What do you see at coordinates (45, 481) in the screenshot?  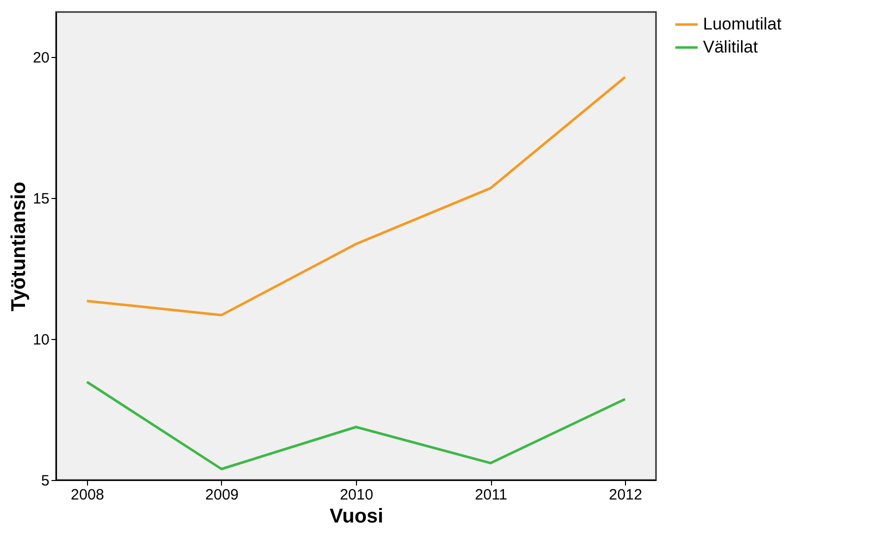 I see `y-tick-label: 5` at bounding box center [45, 481].